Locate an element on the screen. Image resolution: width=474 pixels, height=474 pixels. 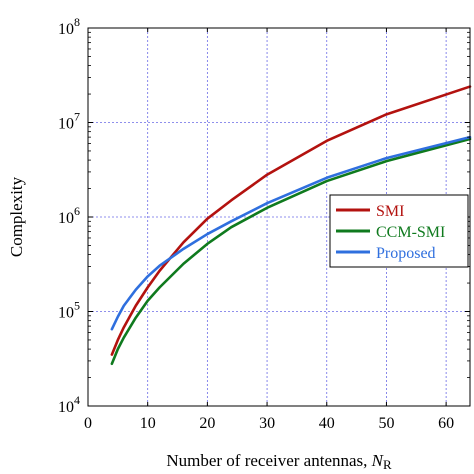
x-axis-title-text: Number of receiver antennas, is located at coordinates (268, 460).